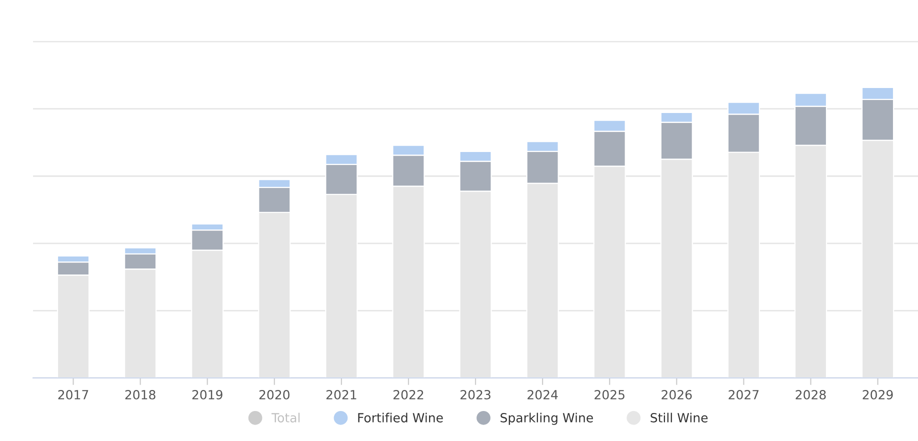  I want to click on legend-label: Sparkling Wine, so click(546, 418).